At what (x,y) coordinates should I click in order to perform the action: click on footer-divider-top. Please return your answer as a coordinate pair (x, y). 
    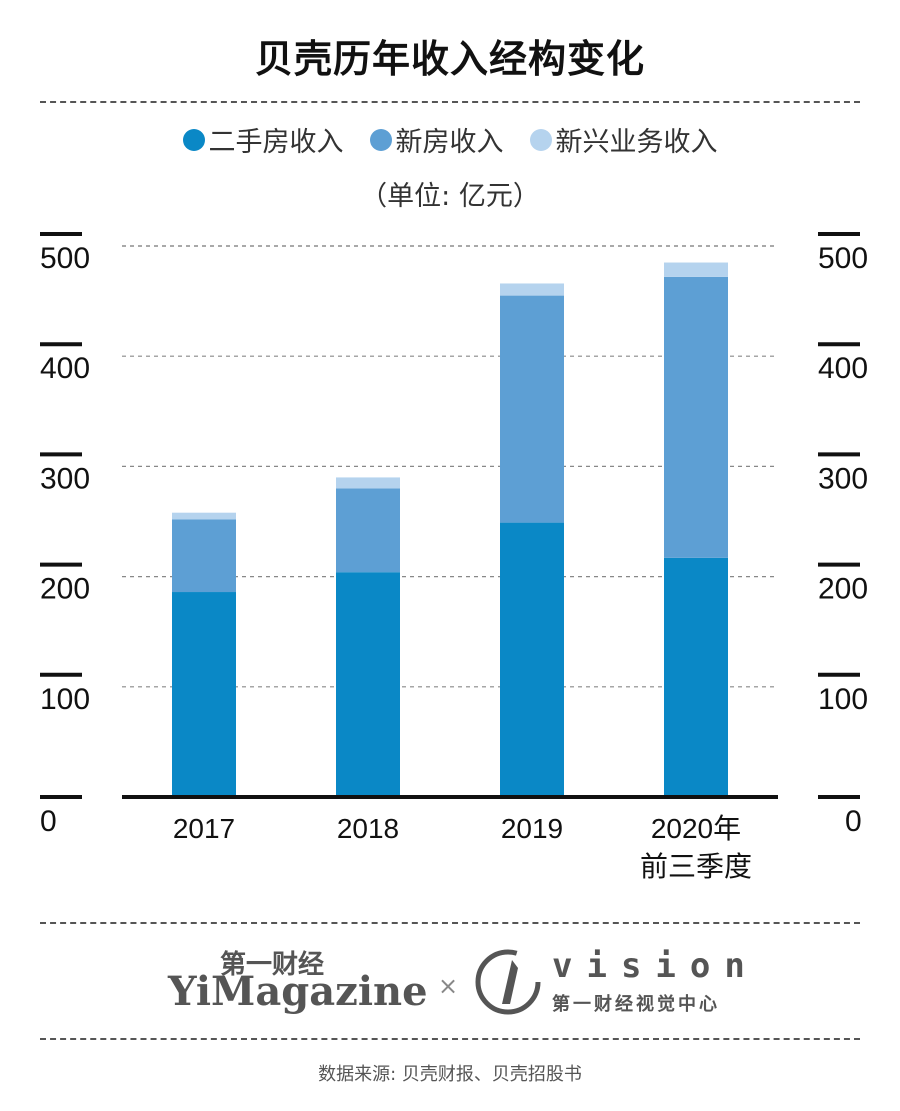
    Looking at the image, I should click on (450, 923).